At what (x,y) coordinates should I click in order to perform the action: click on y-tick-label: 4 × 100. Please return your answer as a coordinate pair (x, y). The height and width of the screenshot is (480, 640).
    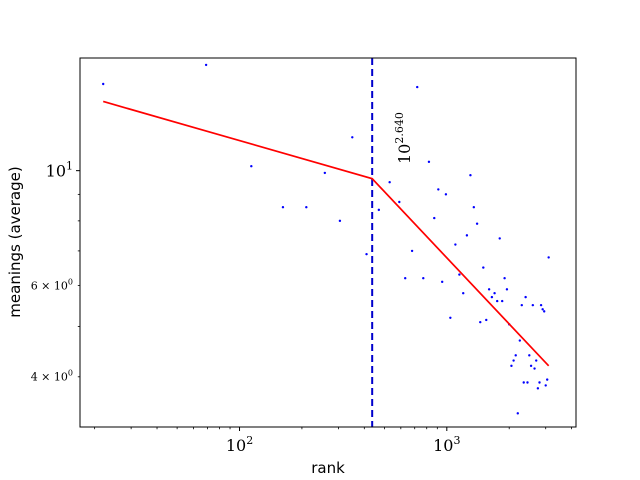
    Looking at the image, I should click on (52, 376).